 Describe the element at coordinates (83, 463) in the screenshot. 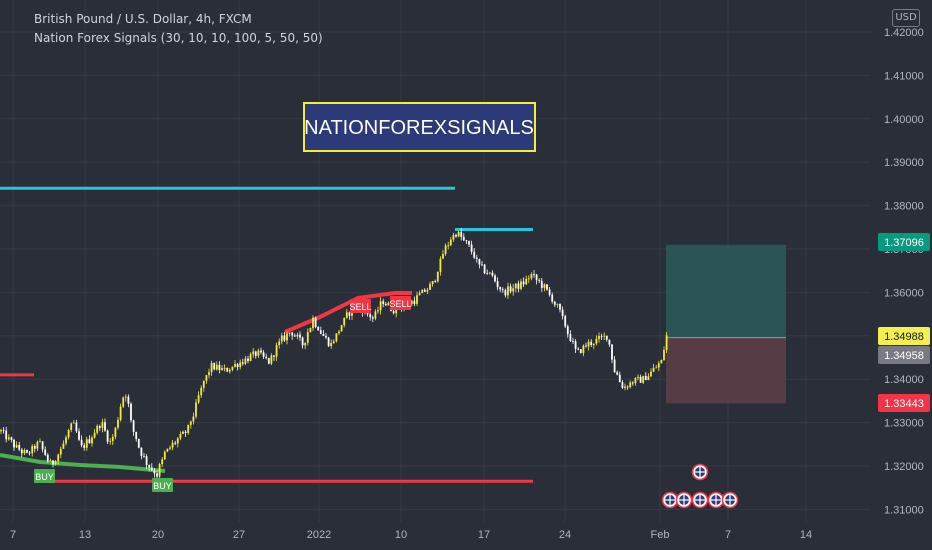

I see `buy-trend-line` at that location.